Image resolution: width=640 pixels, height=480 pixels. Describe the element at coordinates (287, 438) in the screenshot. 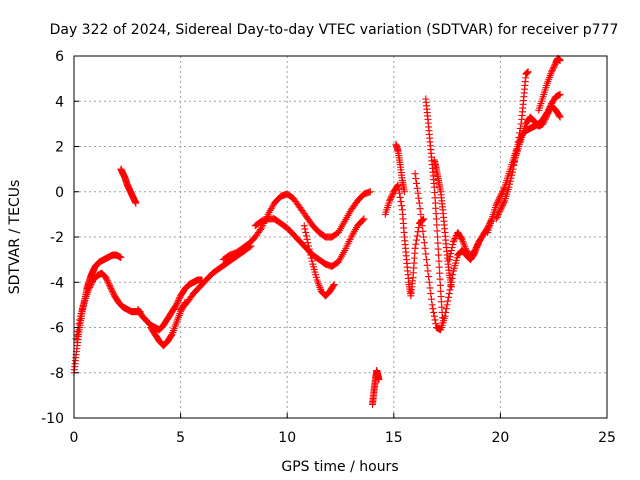

I see `x-tick-label: 10` at that location.